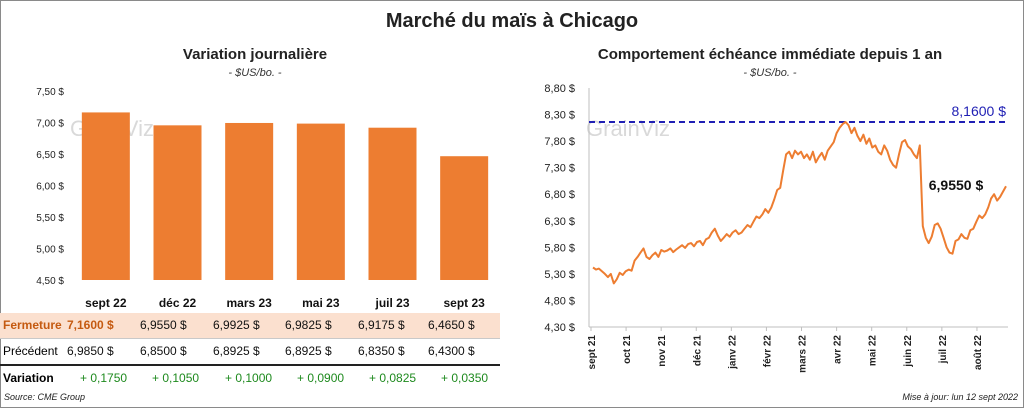 This screenshot has height=408, width=1024. Describe the element at coordinates (50, 187) in the screenshot. I see `y-tick-label: 6,00 $` at that location.